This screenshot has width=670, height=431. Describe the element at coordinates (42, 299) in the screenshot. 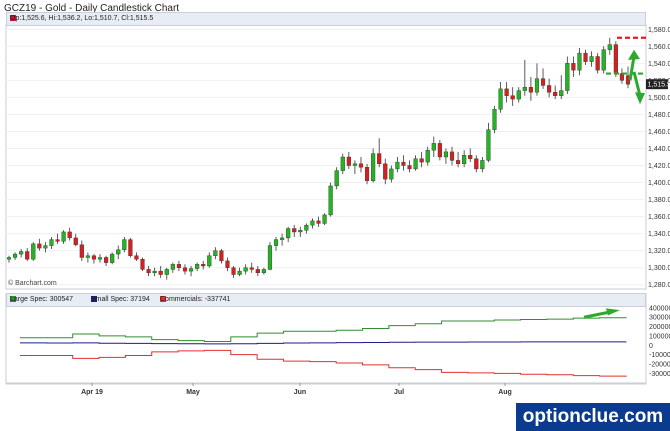

I see `legend-large-spec: Large Spec: 300547` at that location.